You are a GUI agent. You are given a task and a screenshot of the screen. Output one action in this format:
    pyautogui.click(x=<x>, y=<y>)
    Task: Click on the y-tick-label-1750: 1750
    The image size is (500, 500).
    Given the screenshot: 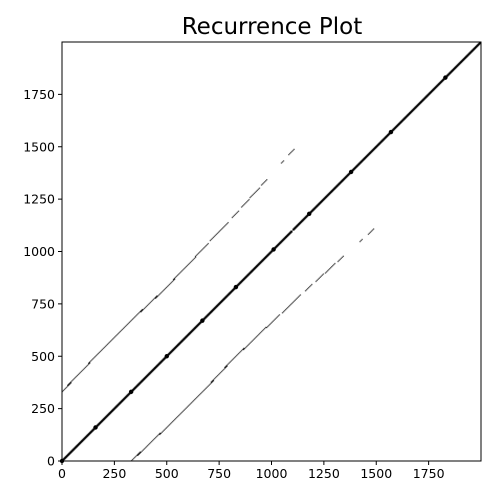 What is the action you would take?
    pyautogui.click(x=39, y=94)
    